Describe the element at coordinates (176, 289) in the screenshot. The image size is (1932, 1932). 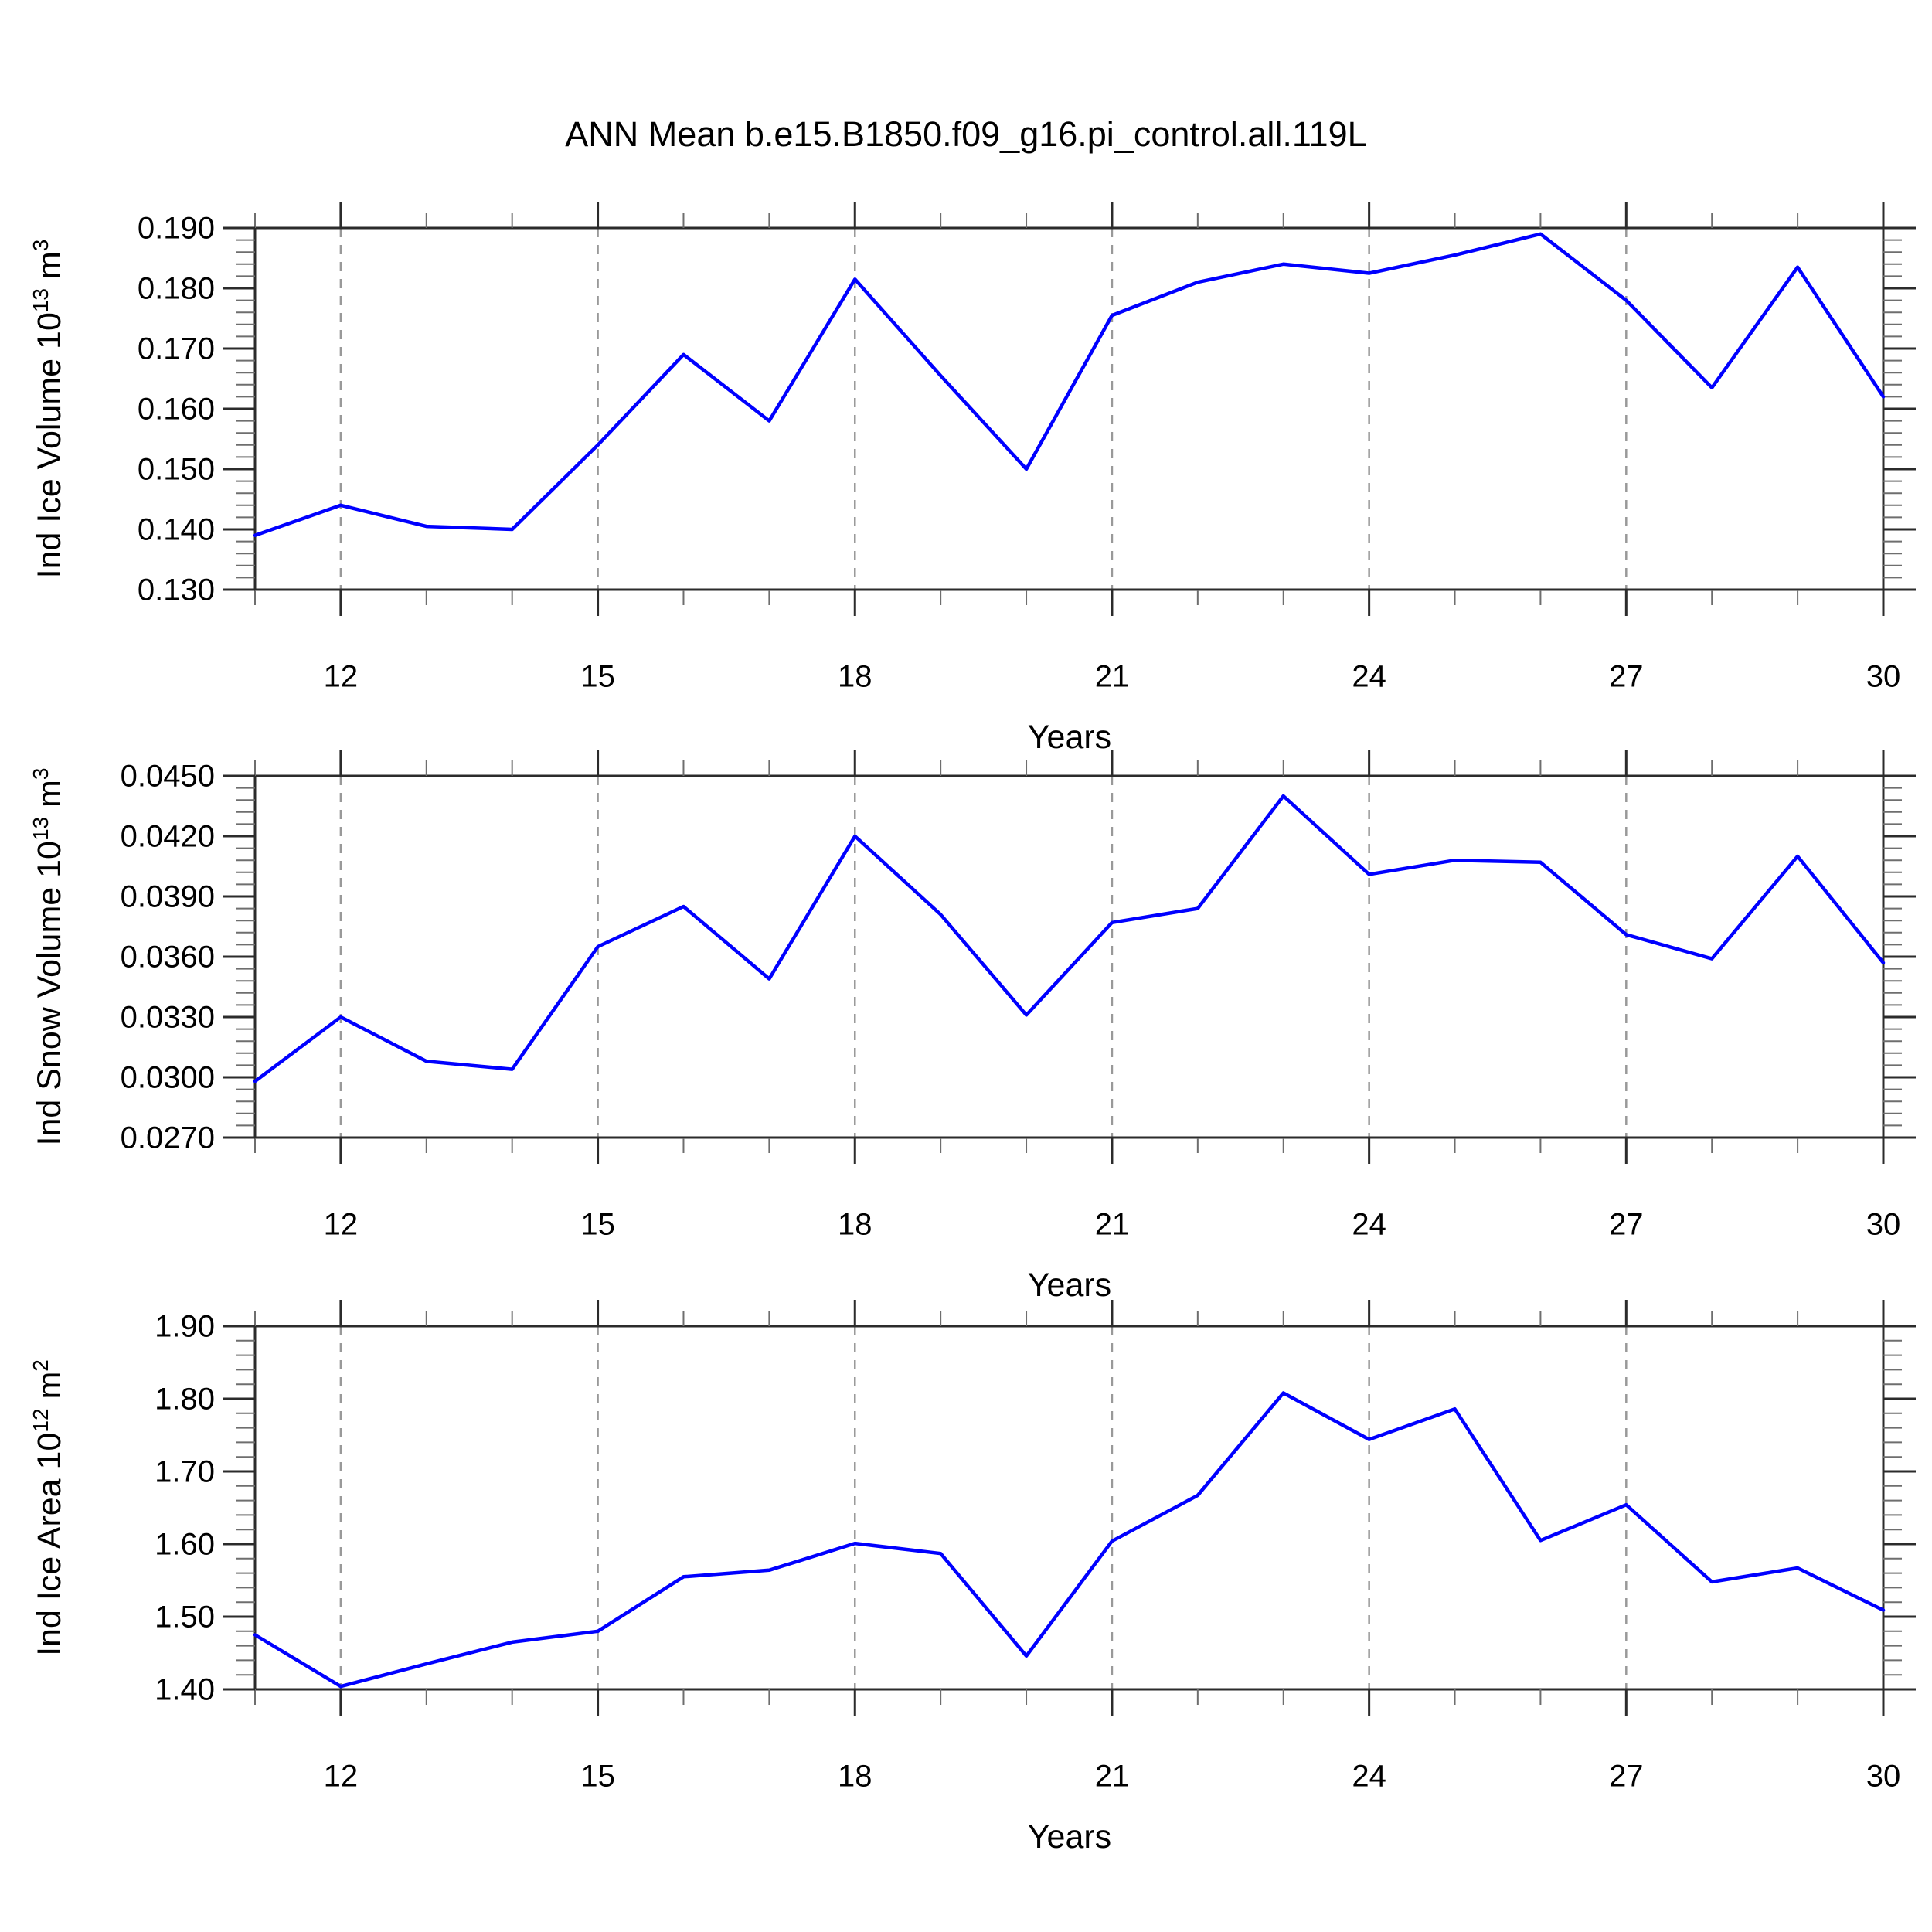
I see `y-tick-label: 0.180` at that location.